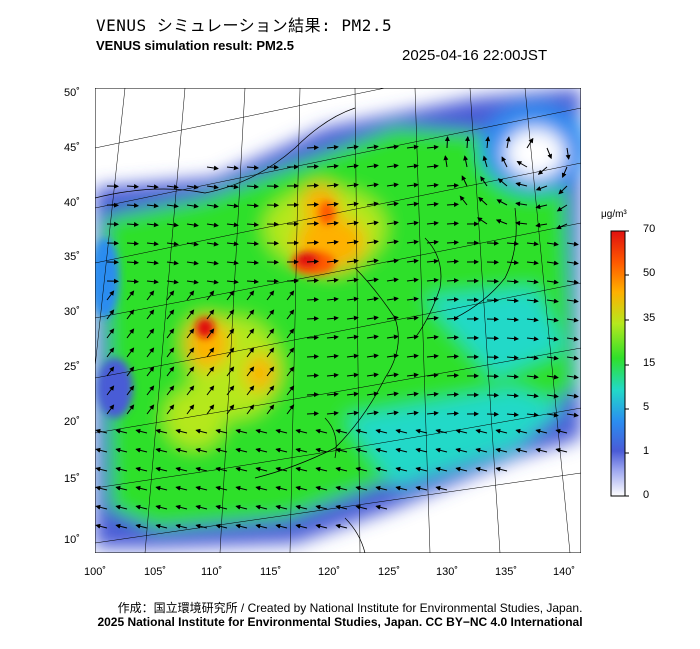 This screenshot has height=649, width=700. What do you see at coordinates (646, 495) in the screenshot?
I see `colorbar-tick-0: 0` at bounding box center [646, 495].